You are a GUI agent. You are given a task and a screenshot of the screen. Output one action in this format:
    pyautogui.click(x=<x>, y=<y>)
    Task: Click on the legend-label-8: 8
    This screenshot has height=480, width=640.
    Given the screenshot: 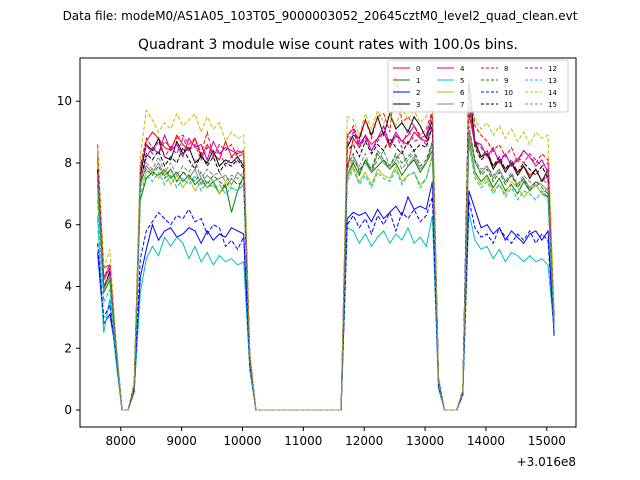 What is the action you would take?
    pyautogui.click(x=506, y=69)
    